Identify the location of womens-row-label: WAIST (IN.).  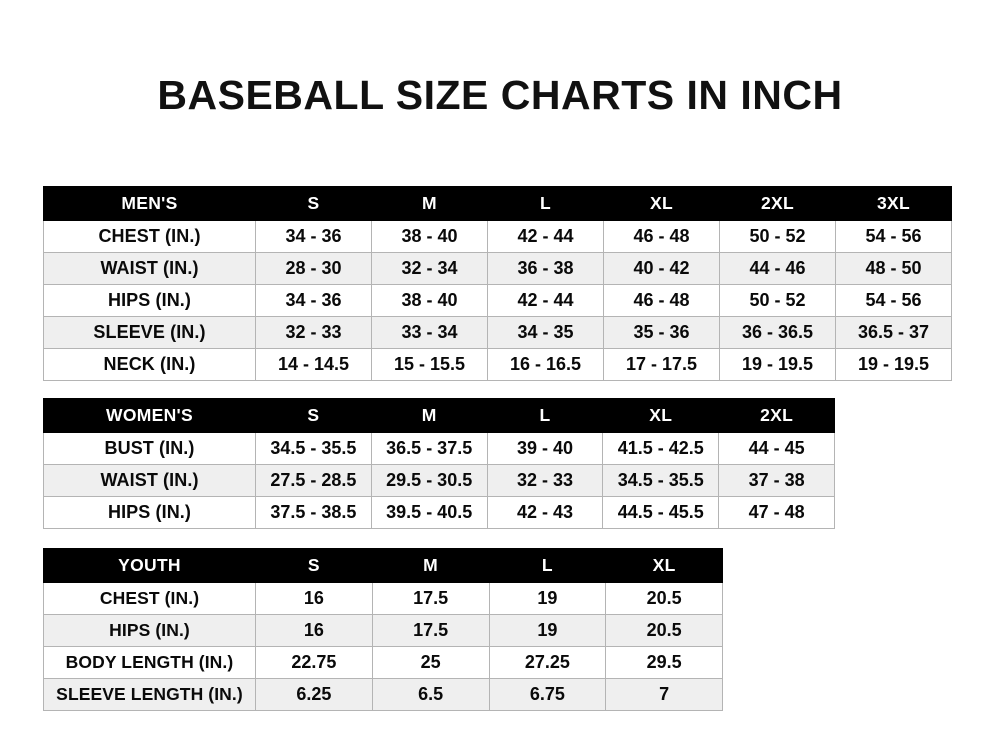
(149, 480).